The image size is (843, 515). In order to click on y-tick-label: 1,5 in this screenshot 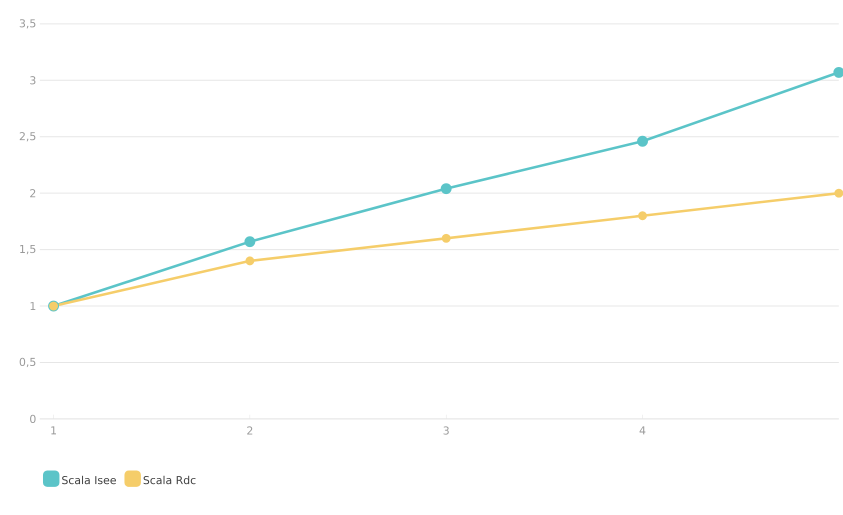, I will do `click(28, 249)`.